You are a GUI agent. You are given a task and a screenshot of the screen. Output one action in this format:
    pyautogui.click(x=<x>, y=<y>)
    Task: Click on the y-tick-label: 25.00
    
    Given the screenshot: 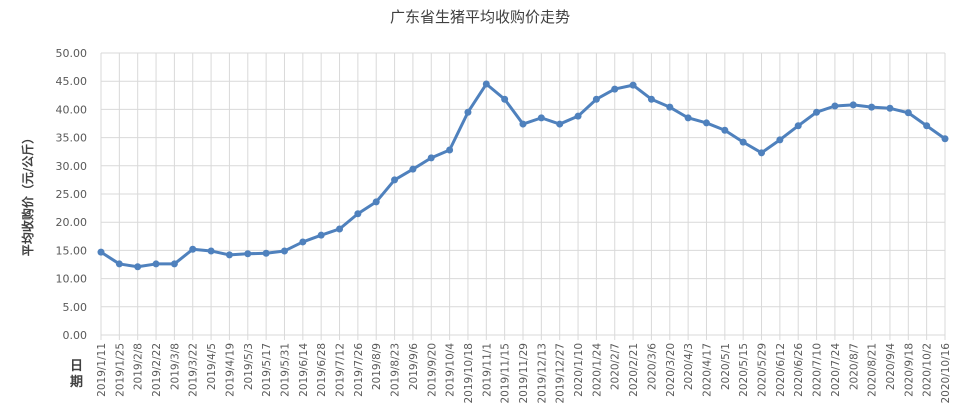 What is the action you would take?
    pyautogui.click(x=72, y=194)
    